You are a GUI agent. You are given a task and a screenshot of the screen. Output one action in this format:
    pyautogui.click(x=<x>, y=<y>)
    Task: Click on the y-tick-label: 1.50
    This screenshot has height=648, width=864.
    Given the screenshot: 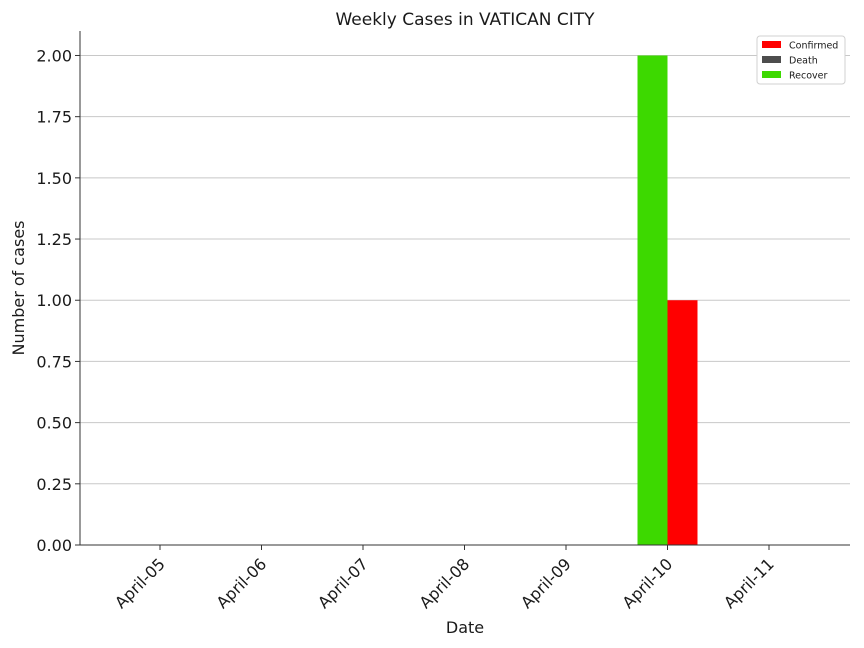 What is the action you would take?
    pyautogui.click(x=54, y=178)
    